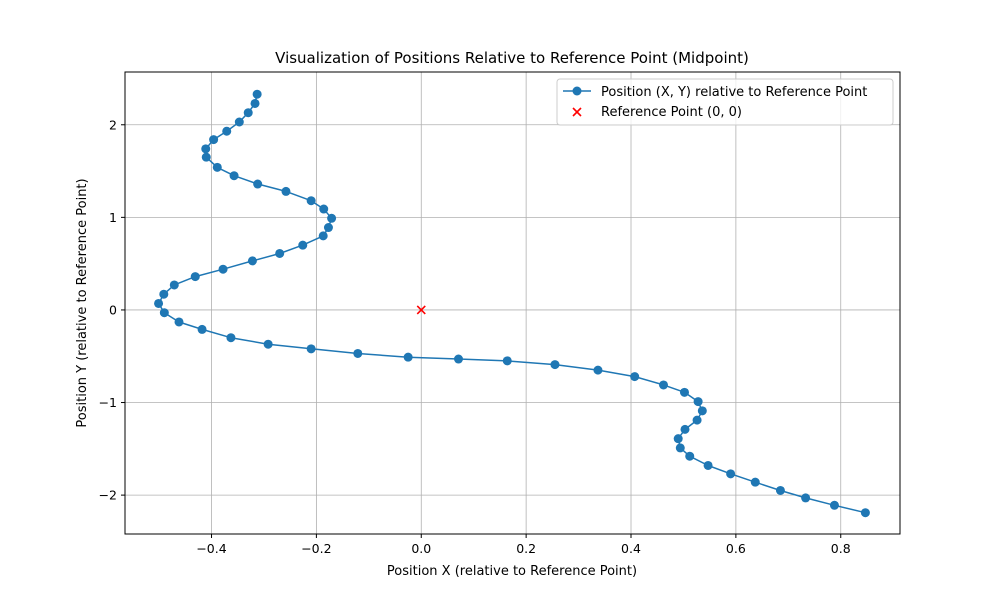 The image size is (1000, 600). What do you see at coordinates (108, 495) in the screenshot?
I see `y-tick-label: −2` at bounding box center [108, 495].